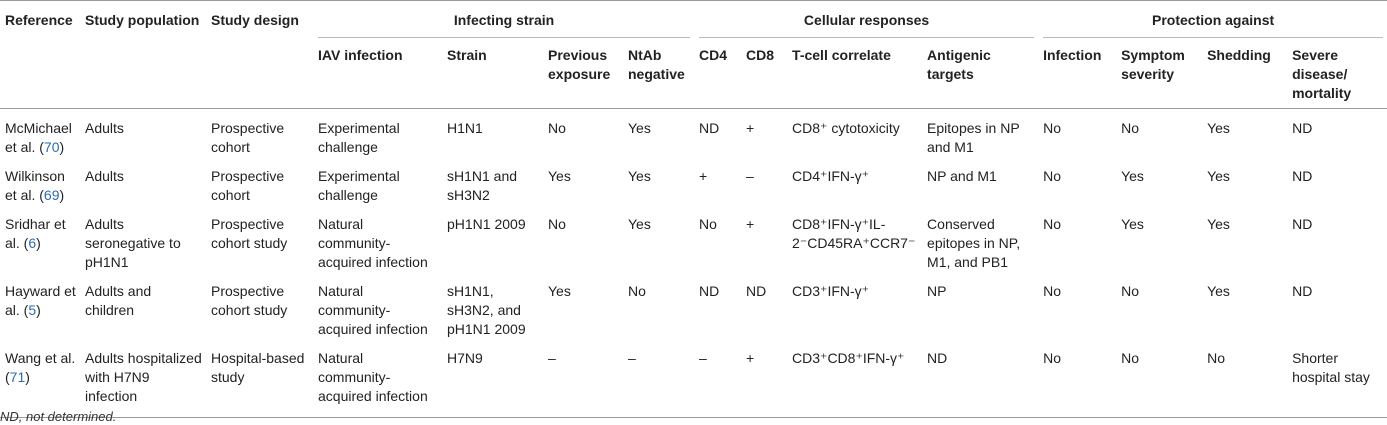 The width and height of the screenshot is (1387, 425). I want to click on cell-antigen: Conserved epitopes in NP, M1, and PB1, so click(974, 242).